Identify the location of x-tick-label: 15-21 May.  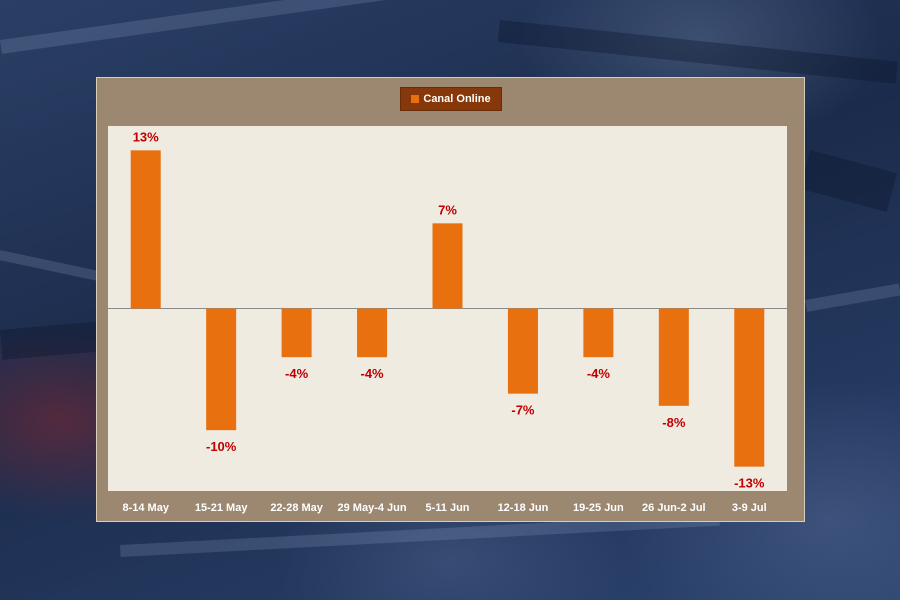
(221, 508).